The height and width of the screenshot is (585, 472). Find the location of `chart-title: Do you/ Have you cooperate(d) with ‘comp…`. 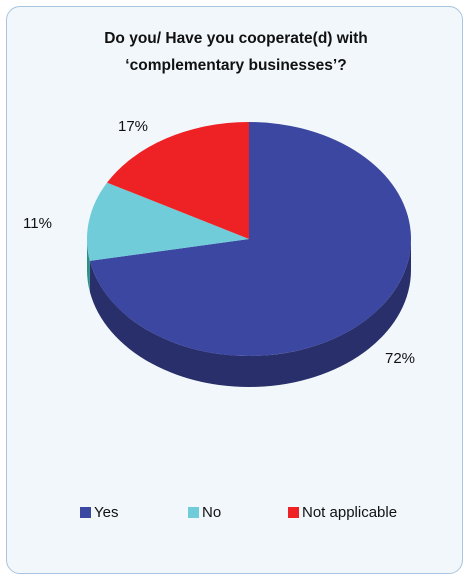

chart-title: Do you/ Have you cooperate(d) with ‘comp… is located at coordinates (236, 52).